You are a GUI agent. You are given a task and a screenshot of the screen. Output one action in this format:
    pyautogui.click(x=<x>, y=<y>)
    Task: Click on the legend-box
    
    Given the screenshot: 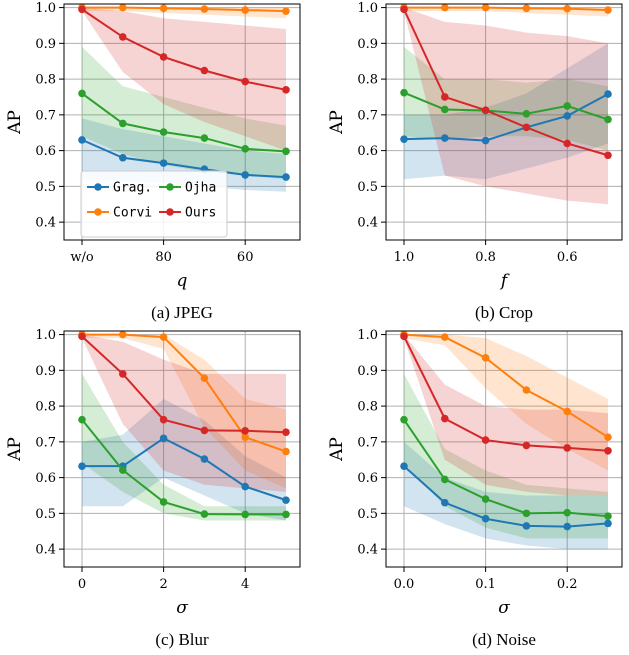 What is the action you would take?
    pyautogui.click(x=154, y=204)
    